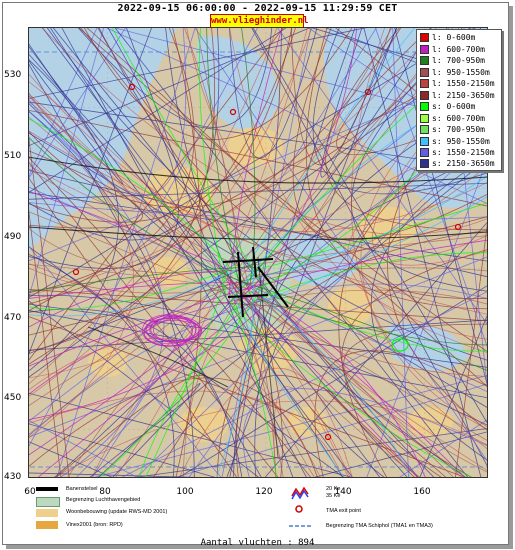 The image size is (515, 550). What do you see at coordinates (82, 489) in the screenshot?
I see `runway-label: Banenstelsel` at bounding box center [82, 489].